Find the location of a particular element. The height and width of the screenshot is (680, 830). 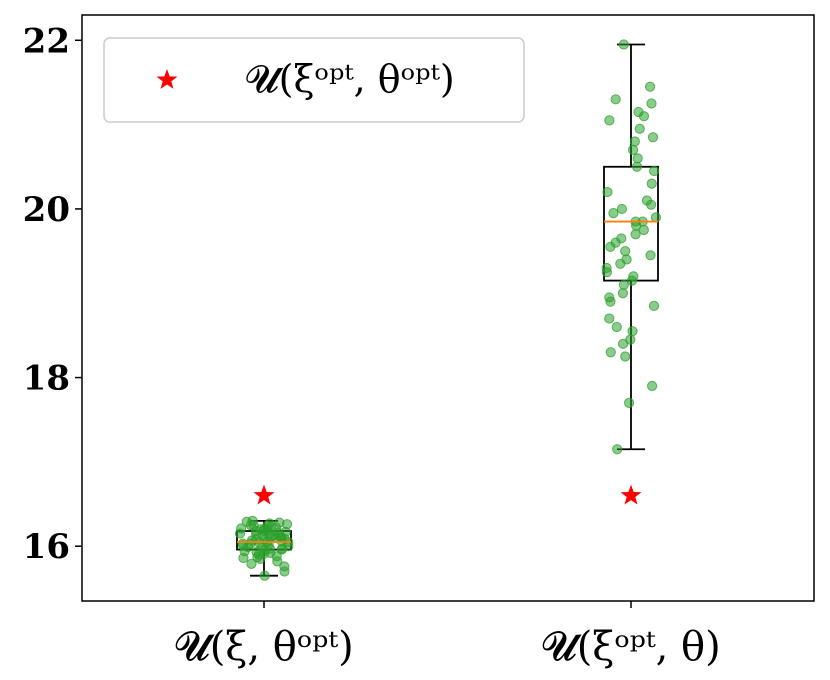

y-tick-label: 22 is located at coordinates (46, 41).